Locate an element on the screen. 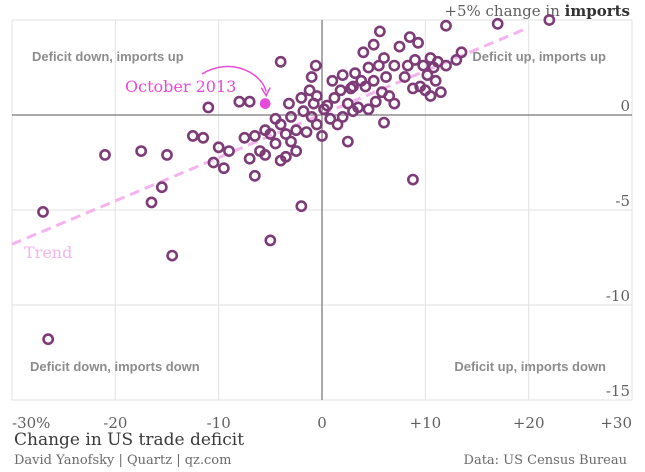  x-tick-label: +30 is located at coordinates (616, 423).